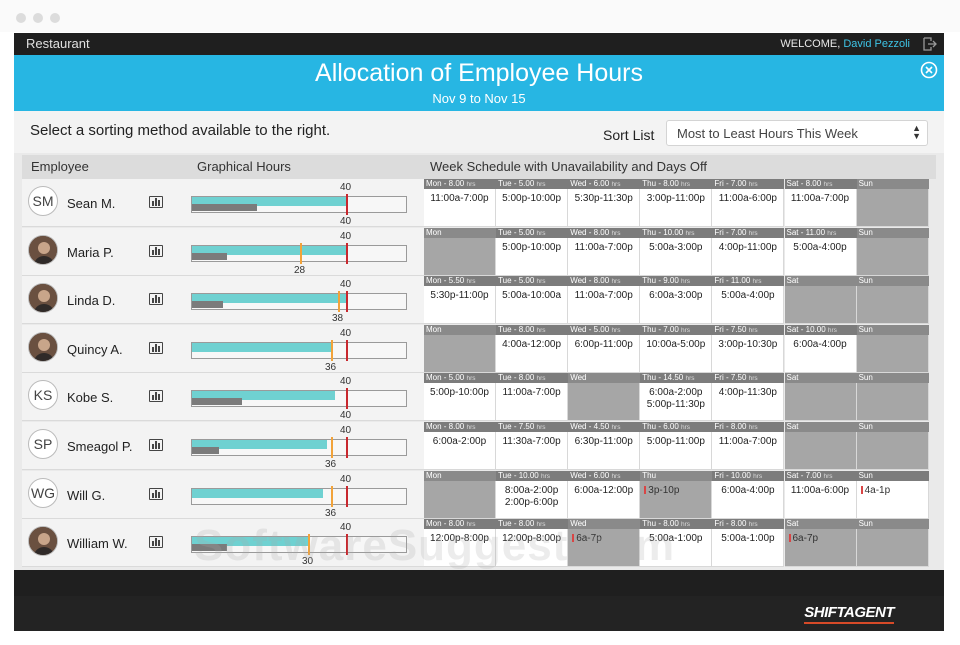 Image resolution: width=960 pixels, height=645 pixels. I want to click on day-cell: Thu - 8.00 hrs 3:00p-11:00p, so click(676, 203).